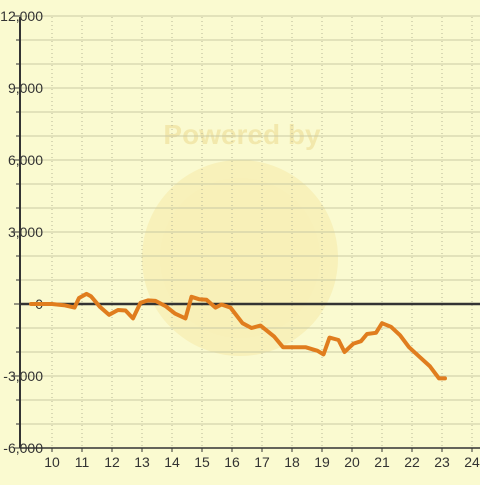 The width and height of the screenshot is (480, 485). Describe the element at coordinates (25, 232) in the screenshot. I see `y-tick-label: 3,000` at that location.